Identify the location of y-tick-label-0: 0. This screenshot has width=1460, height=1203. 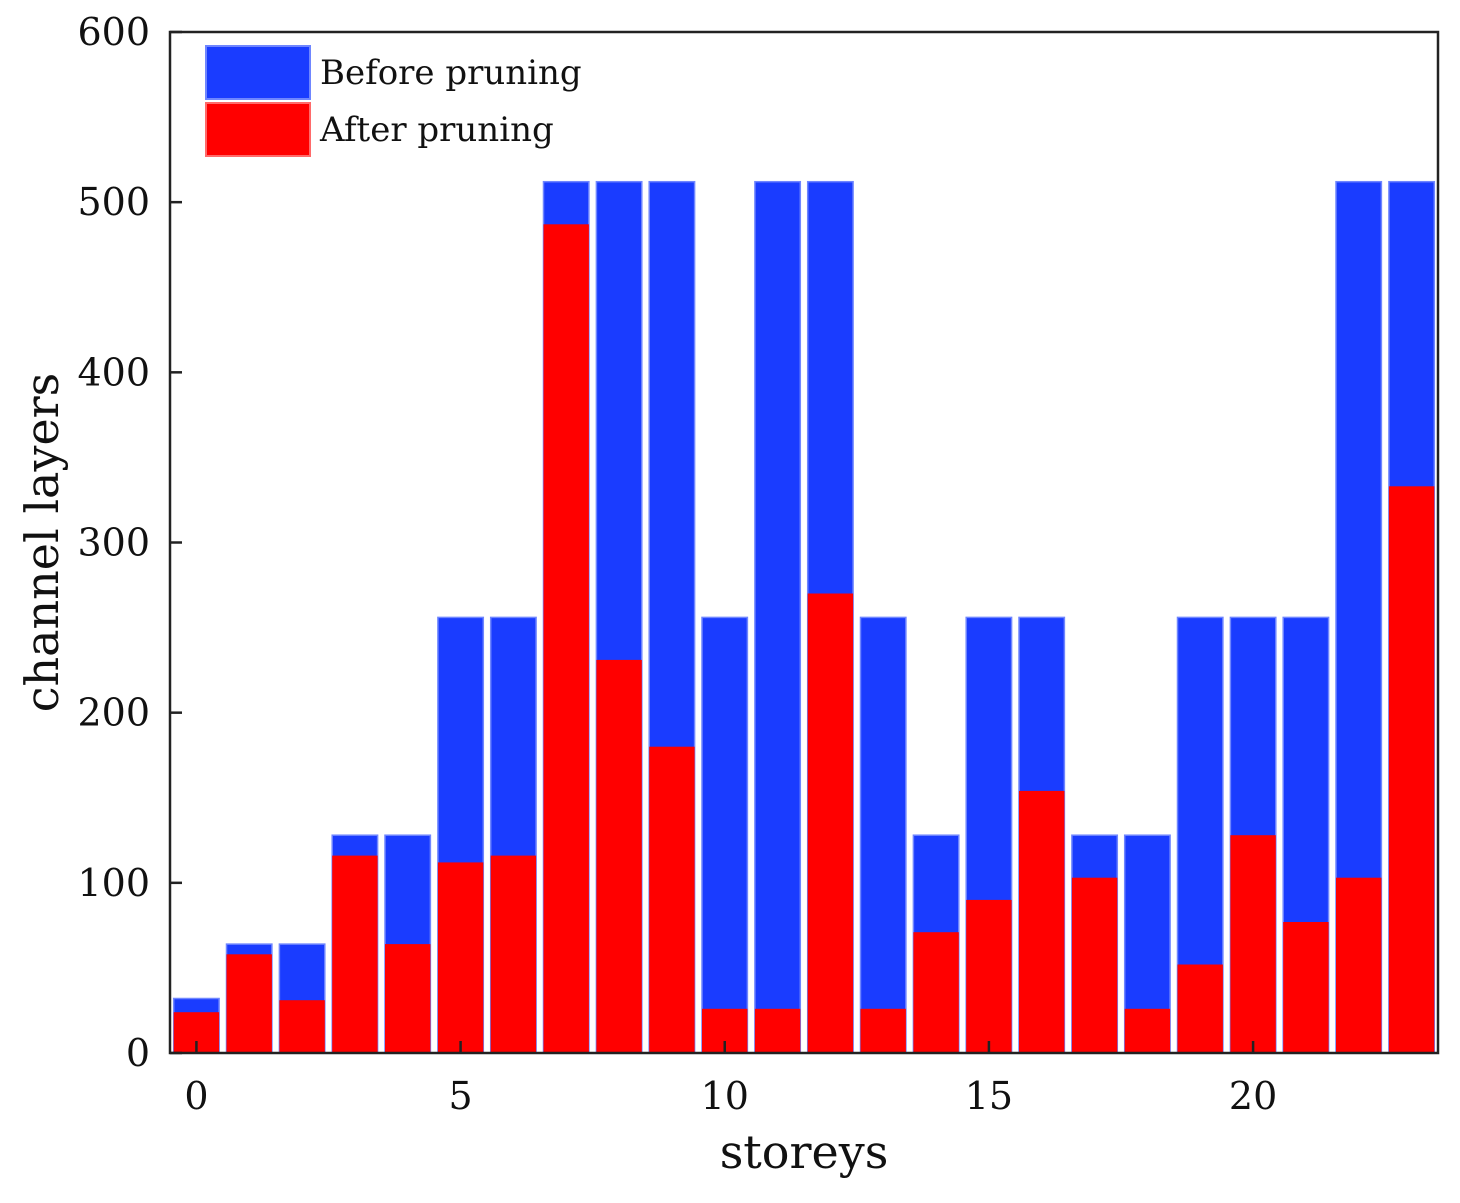
(138, 1053).